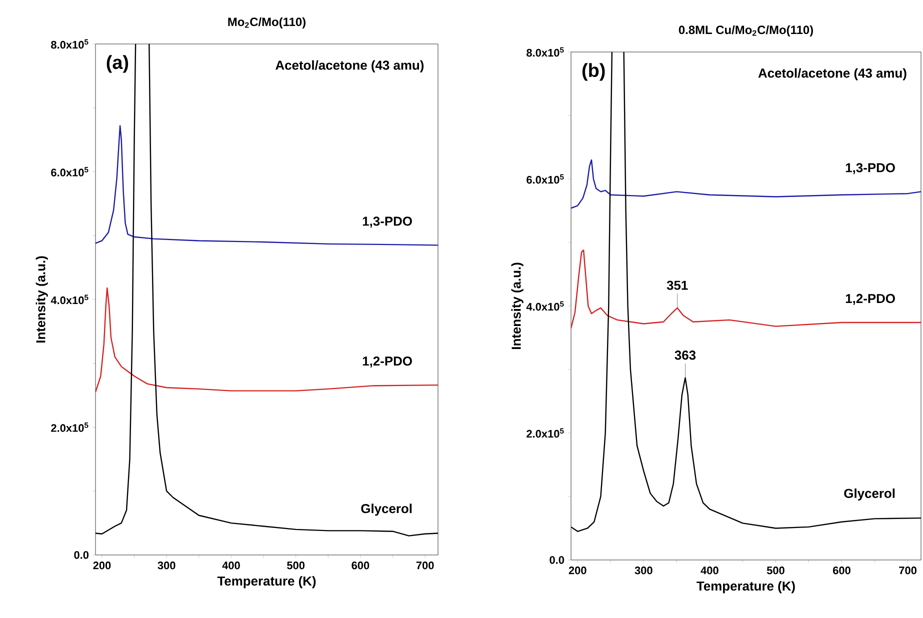 The width and height of the screenshot is (923, 618). What do you see at coordinates (267, 22) in the screenshot?
I see `chart-title: Mo$_{2}$C/Mo(110)` at bounding box center [267, 22].